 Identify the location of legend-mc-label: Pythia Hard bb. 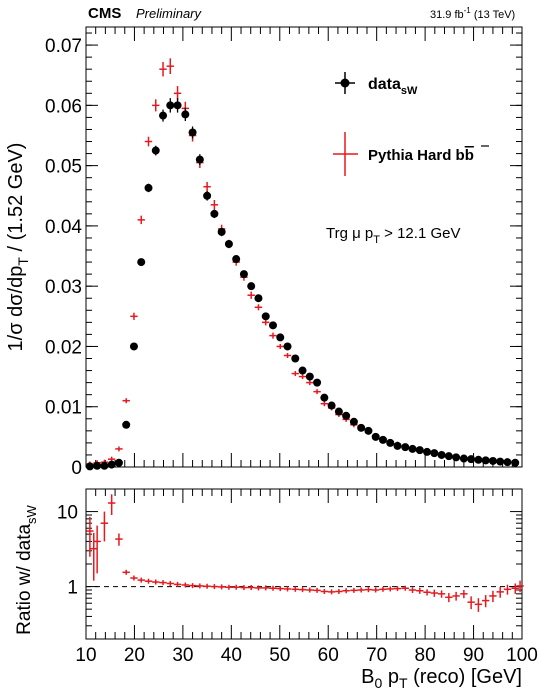
(421, 155).